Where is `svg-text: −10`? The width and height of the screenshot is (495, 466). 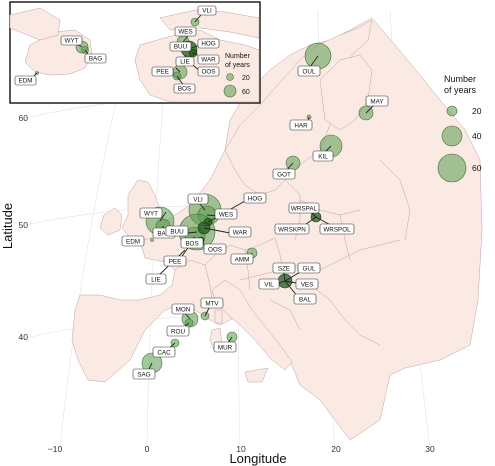 svg-text: −10 is located at coordinates (55, 449).